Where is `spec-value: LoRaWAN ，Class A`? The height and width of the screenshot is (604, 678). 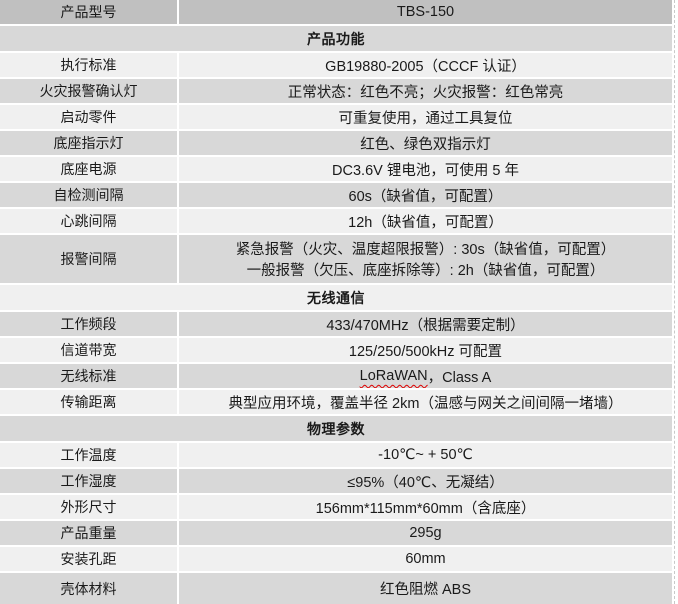
spec-value: LoRaWAN ，Class A is located at coordinates (425, 376).